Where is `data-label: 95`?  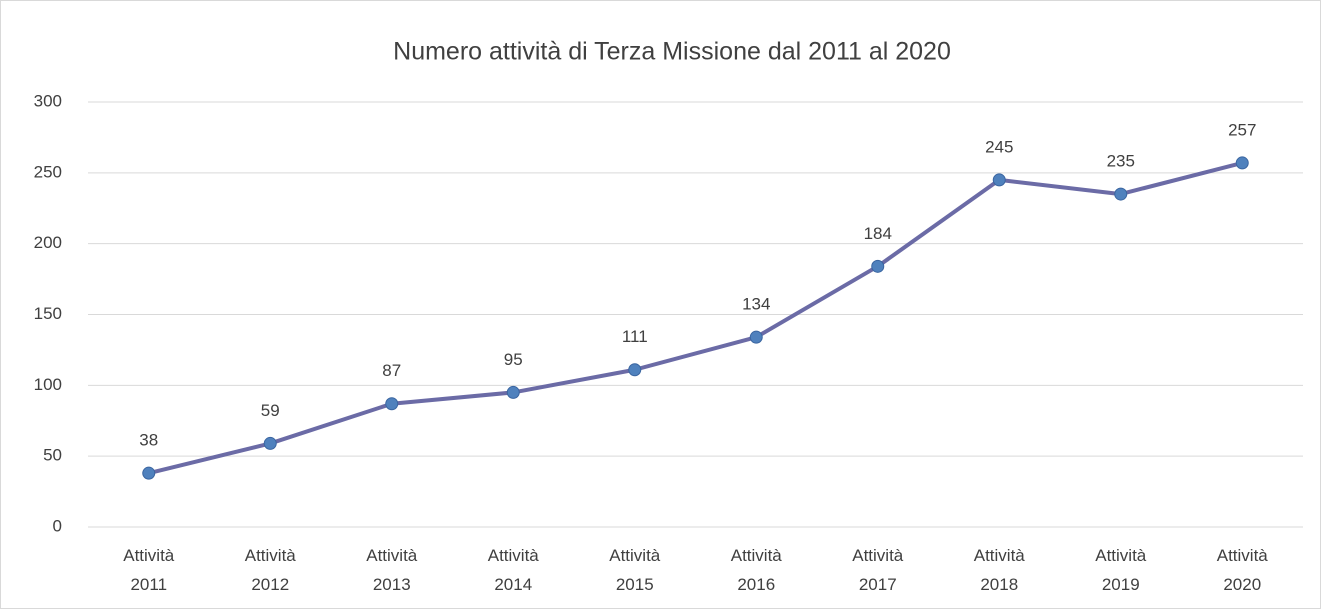
data-label: 95 is located at coordinates (513, 359).